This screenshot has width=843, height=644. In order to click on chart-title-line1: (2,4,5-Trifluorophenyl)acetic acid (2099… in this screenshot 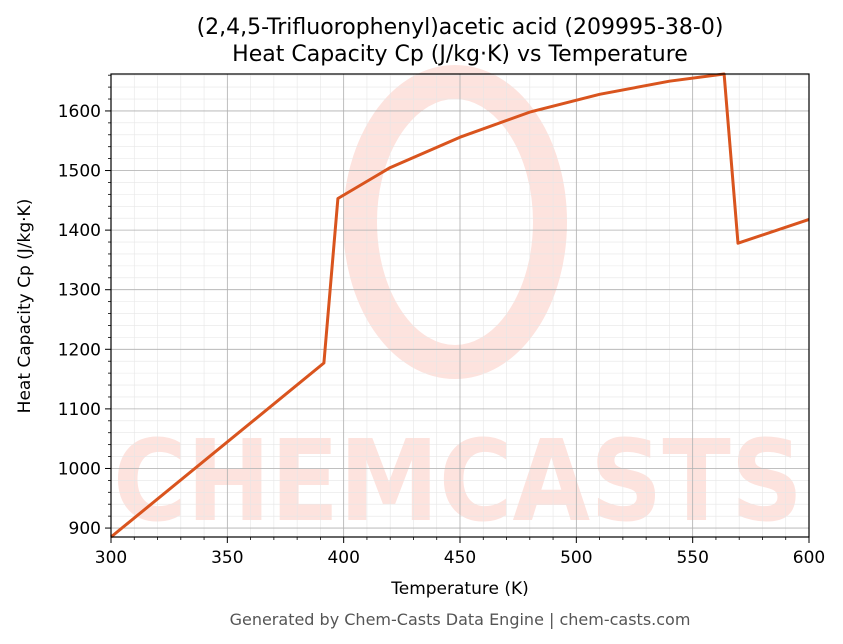, I will do `click(460, 27)`.